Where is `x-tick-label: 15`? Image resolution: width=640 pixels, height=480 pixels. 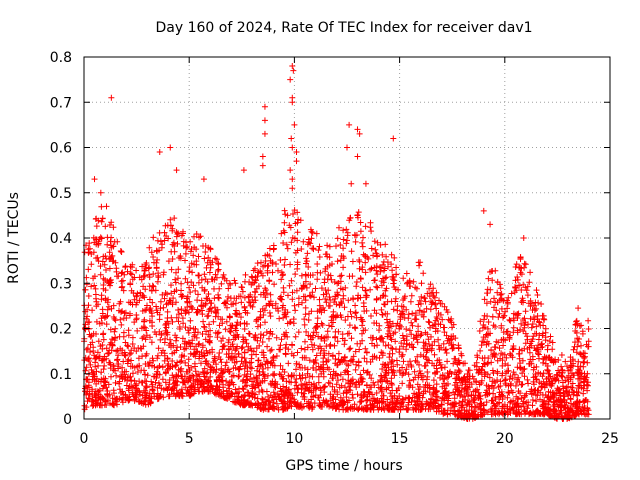 x-tick-label: 15 is located at coordinates (400, 439).